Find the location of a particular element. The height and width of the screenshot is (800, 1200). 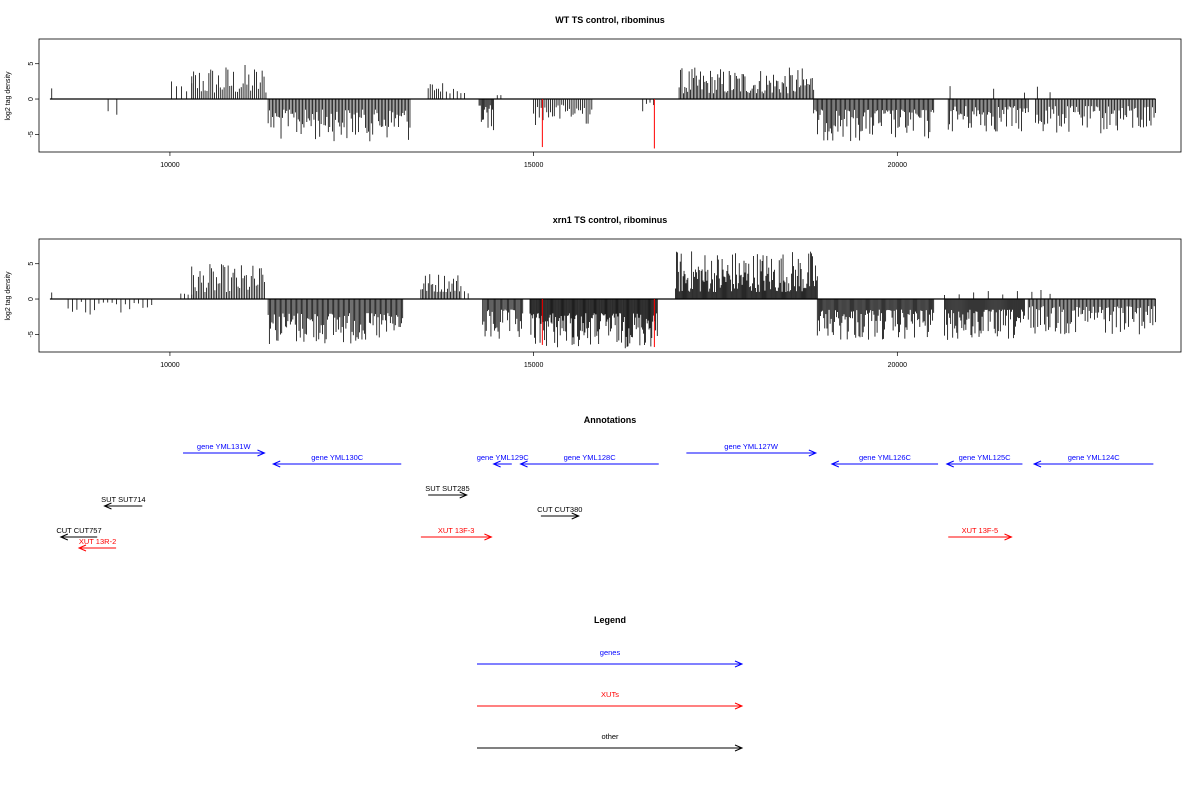

wt-axes: 5 0 -5 10000 15000 20000 is located at coordinates (467, 115).